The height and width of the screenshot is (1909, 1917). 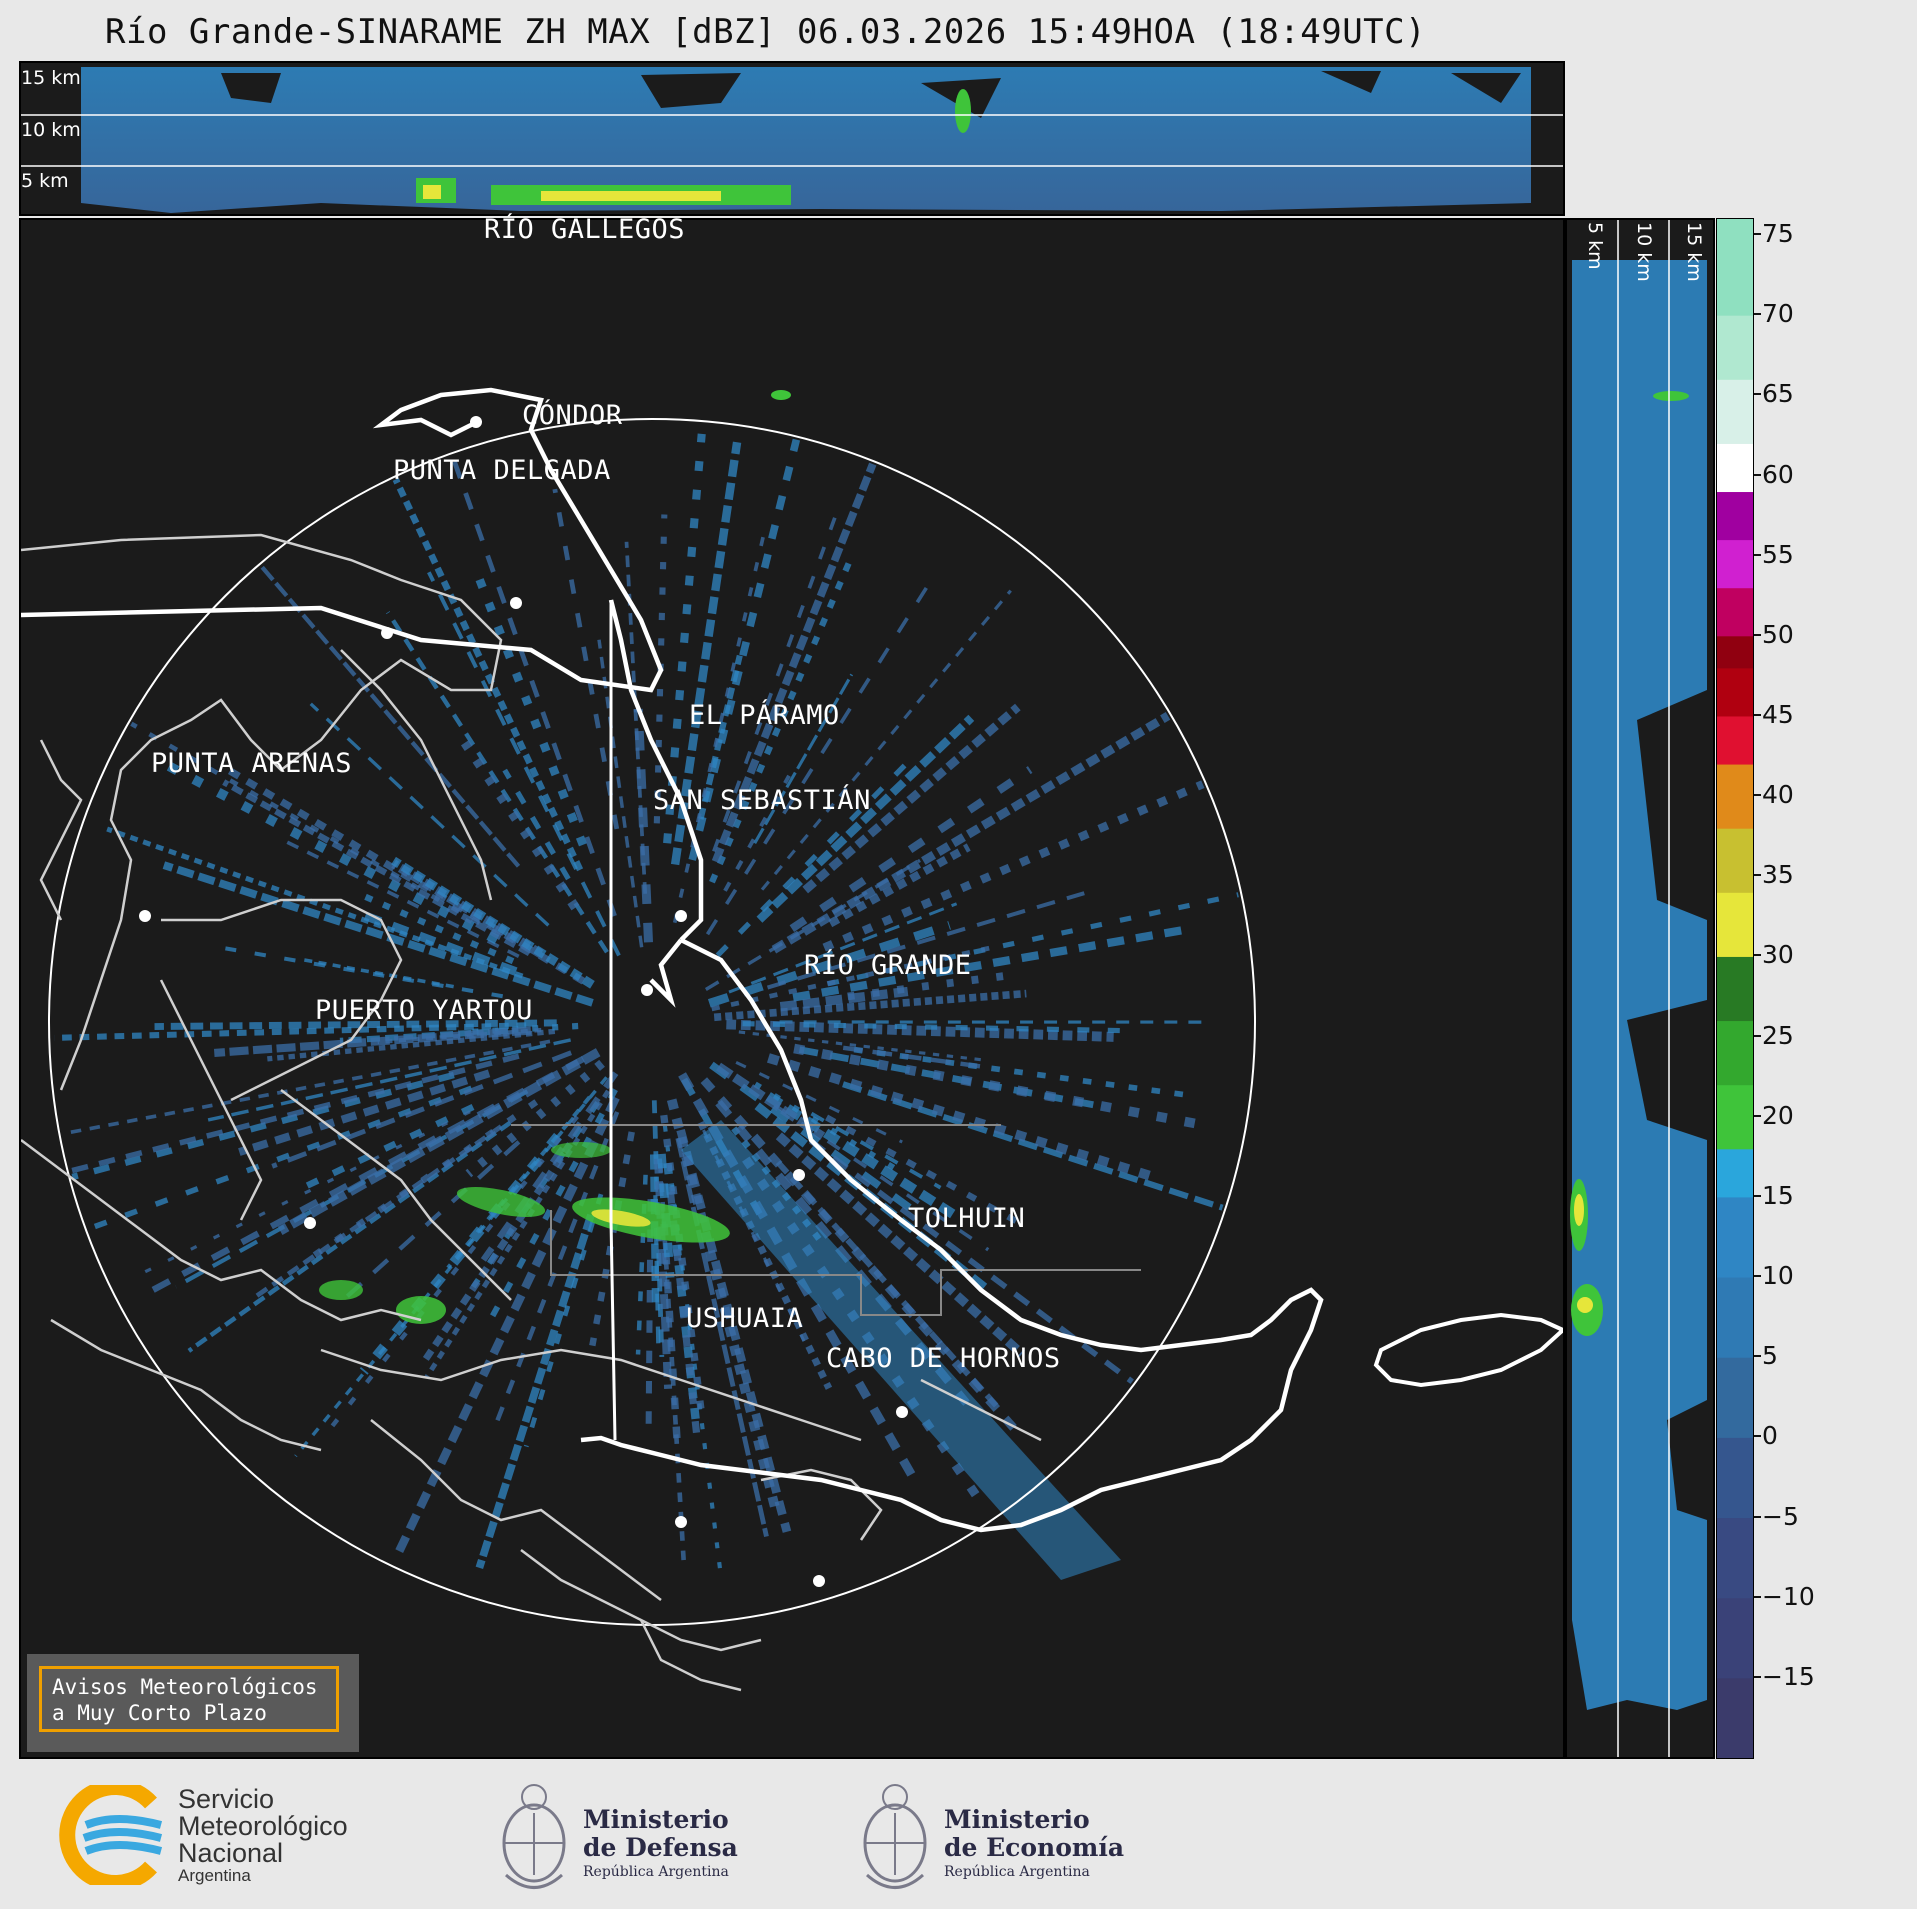 I want to click on echo-band-southeast, so click(x=901, y=1350).